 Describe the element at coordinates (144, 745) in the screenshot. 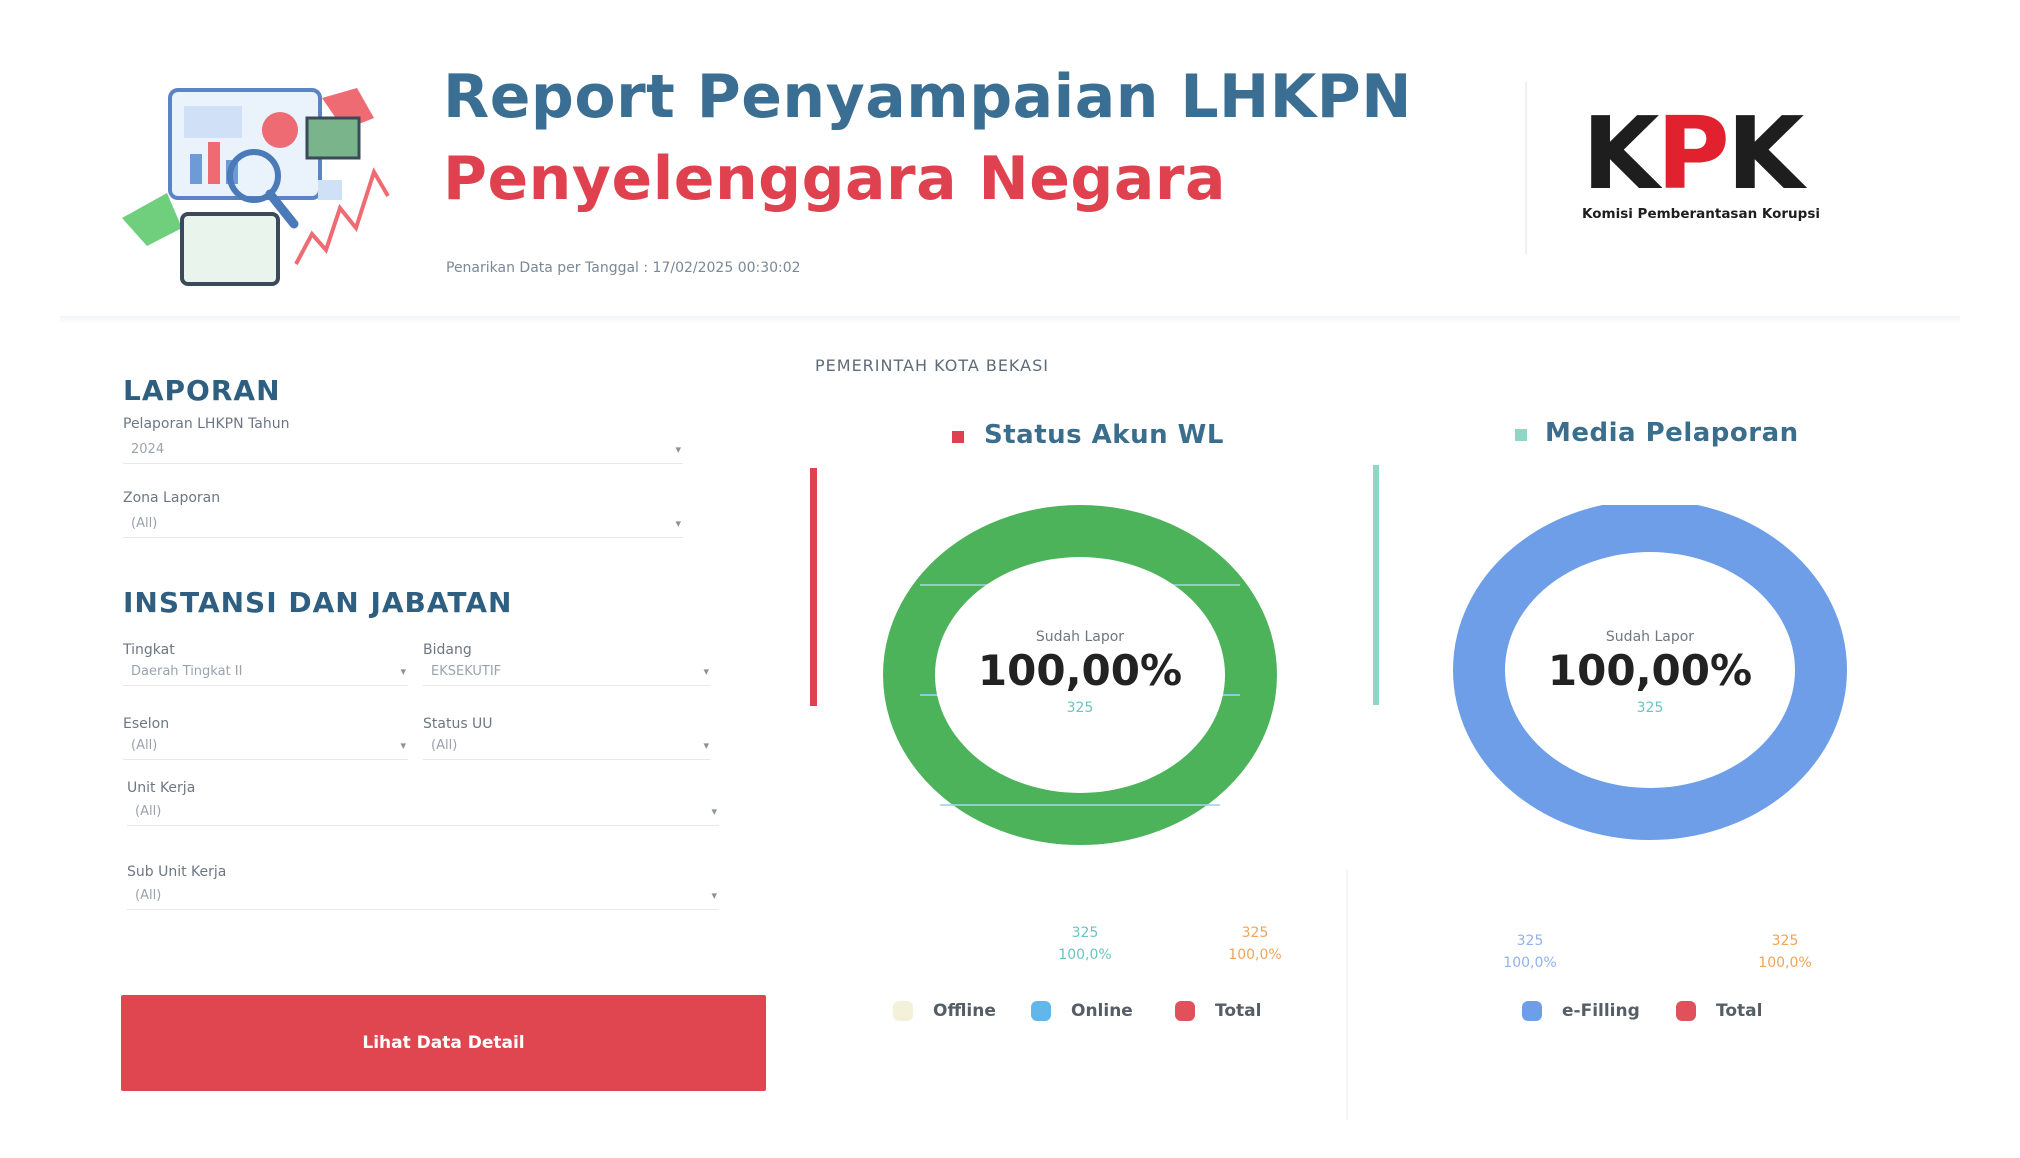

I see `eselon-value: (All)` at that location.